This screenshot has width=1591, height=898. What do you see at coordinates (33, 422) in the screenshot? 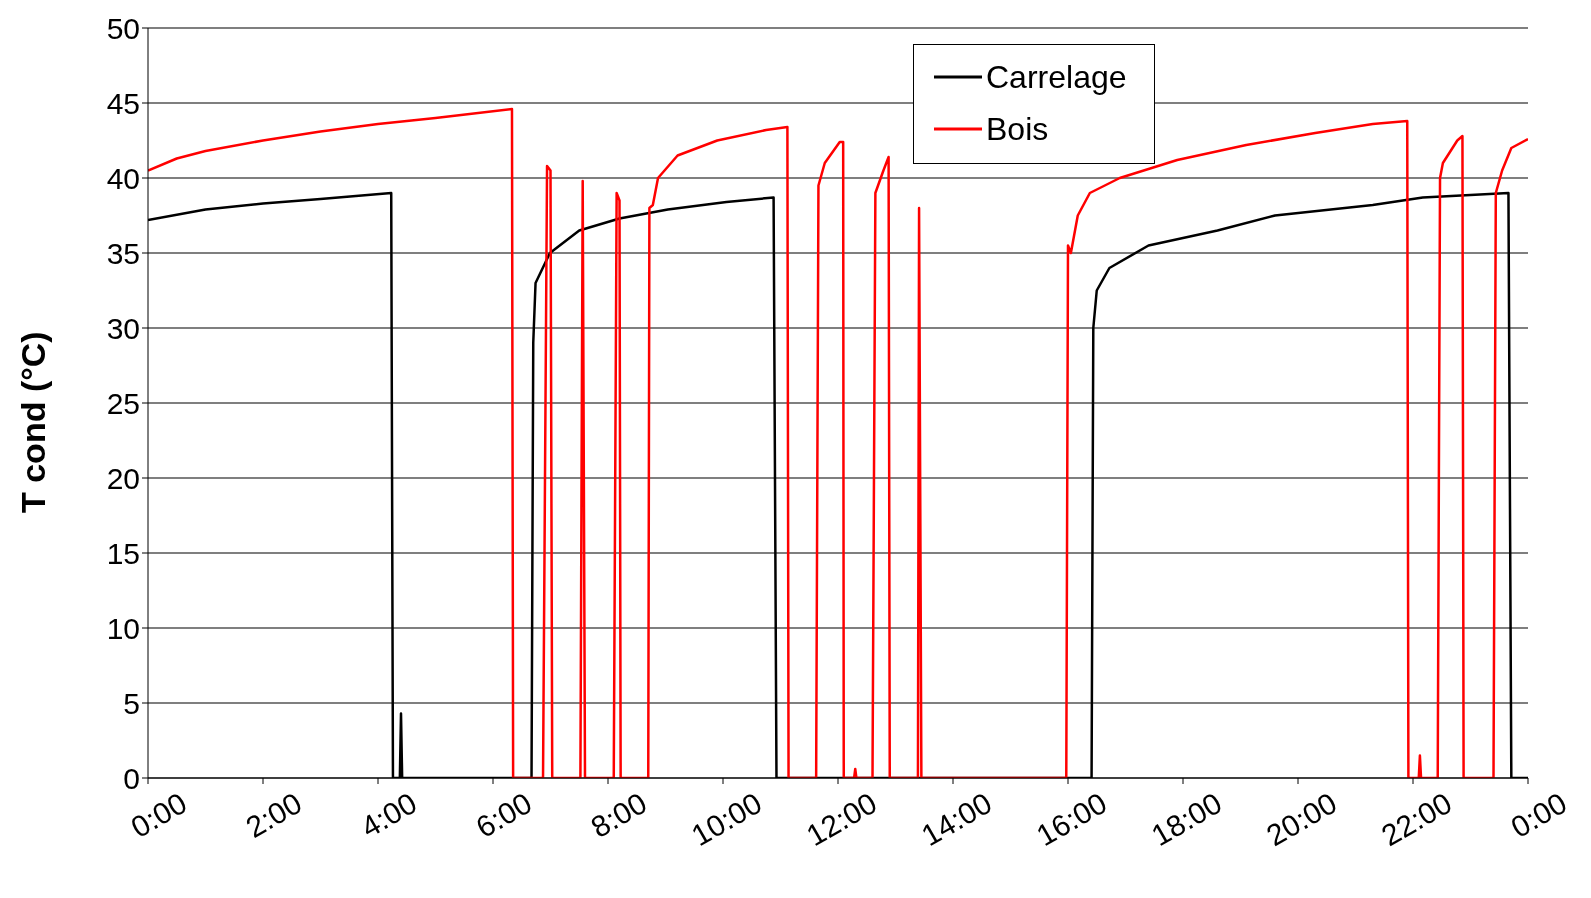
I see `y-axis-title: T cond (°C)` at bounding box center [33, 422].